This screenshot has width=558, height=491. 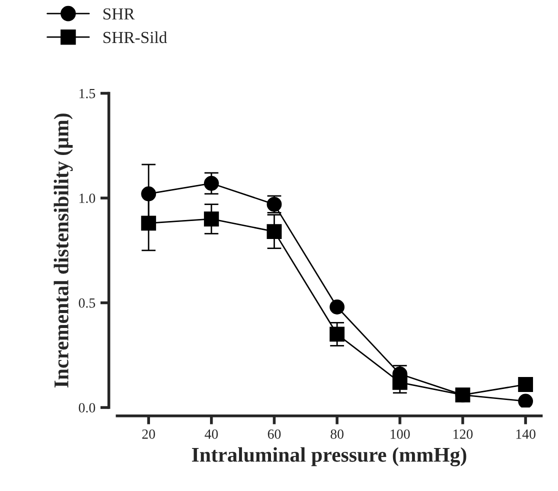 I want to click on y-tick-label: 0.5, so click(x=87, y=303).